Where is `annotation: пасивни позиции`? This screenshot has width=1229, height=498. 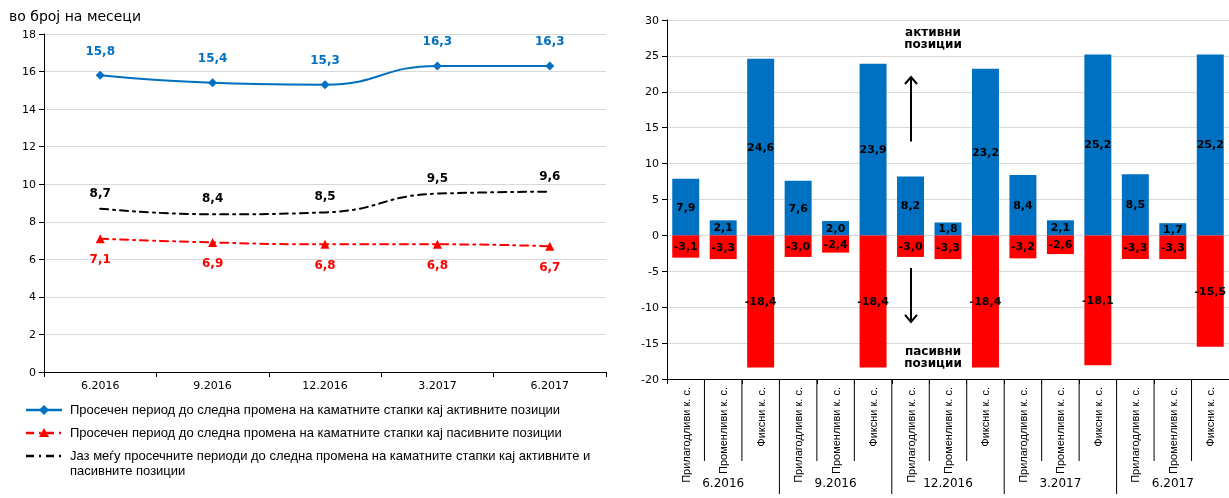
annotation: пасивни позиции is located at coordinates (933, 357).